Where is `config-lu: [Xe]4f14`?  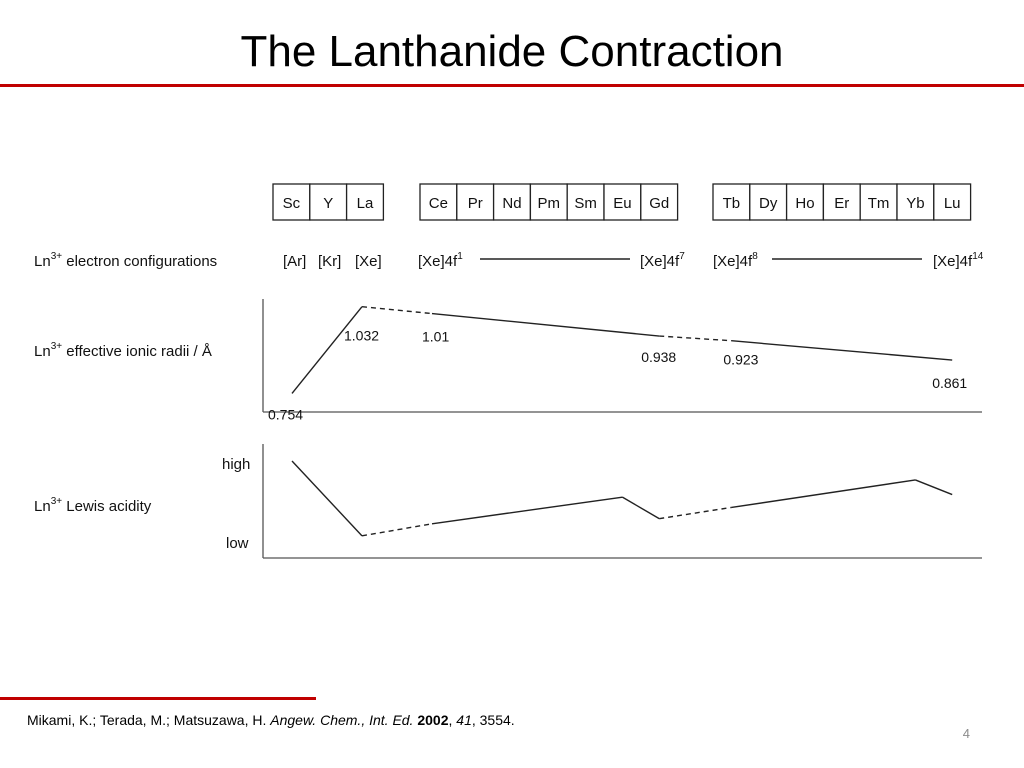
config-lu: [Xe]4f14 is located at coordinates (958, 260).